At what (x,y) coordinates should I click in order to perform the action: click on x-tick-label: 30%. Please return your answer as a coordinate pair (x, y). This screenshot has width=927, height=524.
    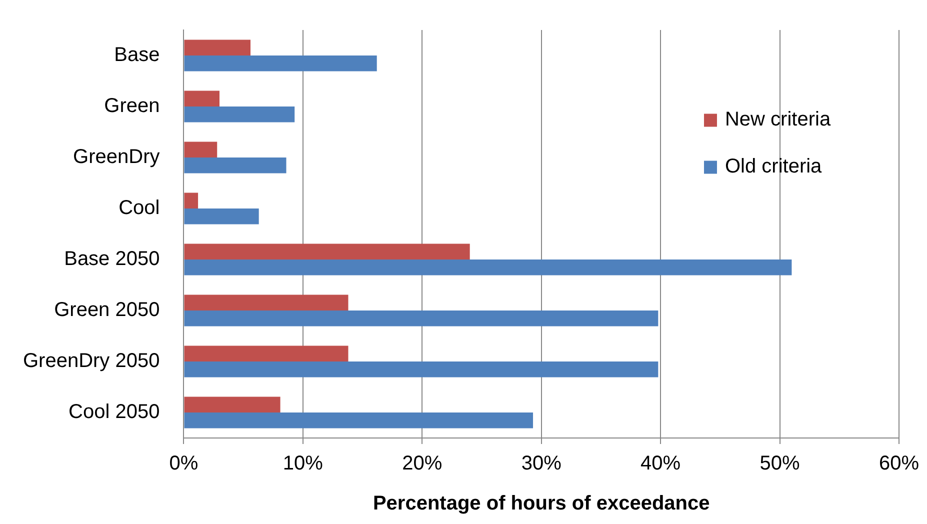
    Looking at the image, I should click on (541, 463).